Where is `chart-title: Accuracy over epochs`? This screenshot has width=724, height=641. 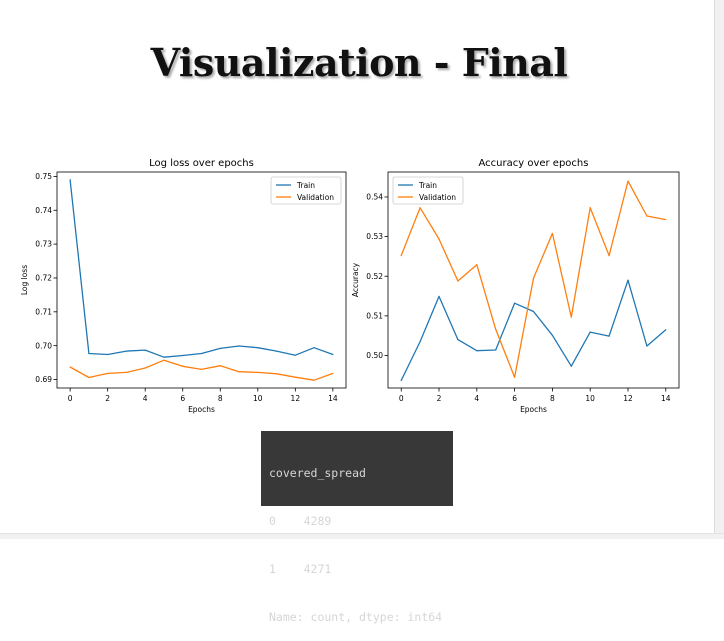 chart-title: Accuracy over epochs is located at coordinates (534, 163).